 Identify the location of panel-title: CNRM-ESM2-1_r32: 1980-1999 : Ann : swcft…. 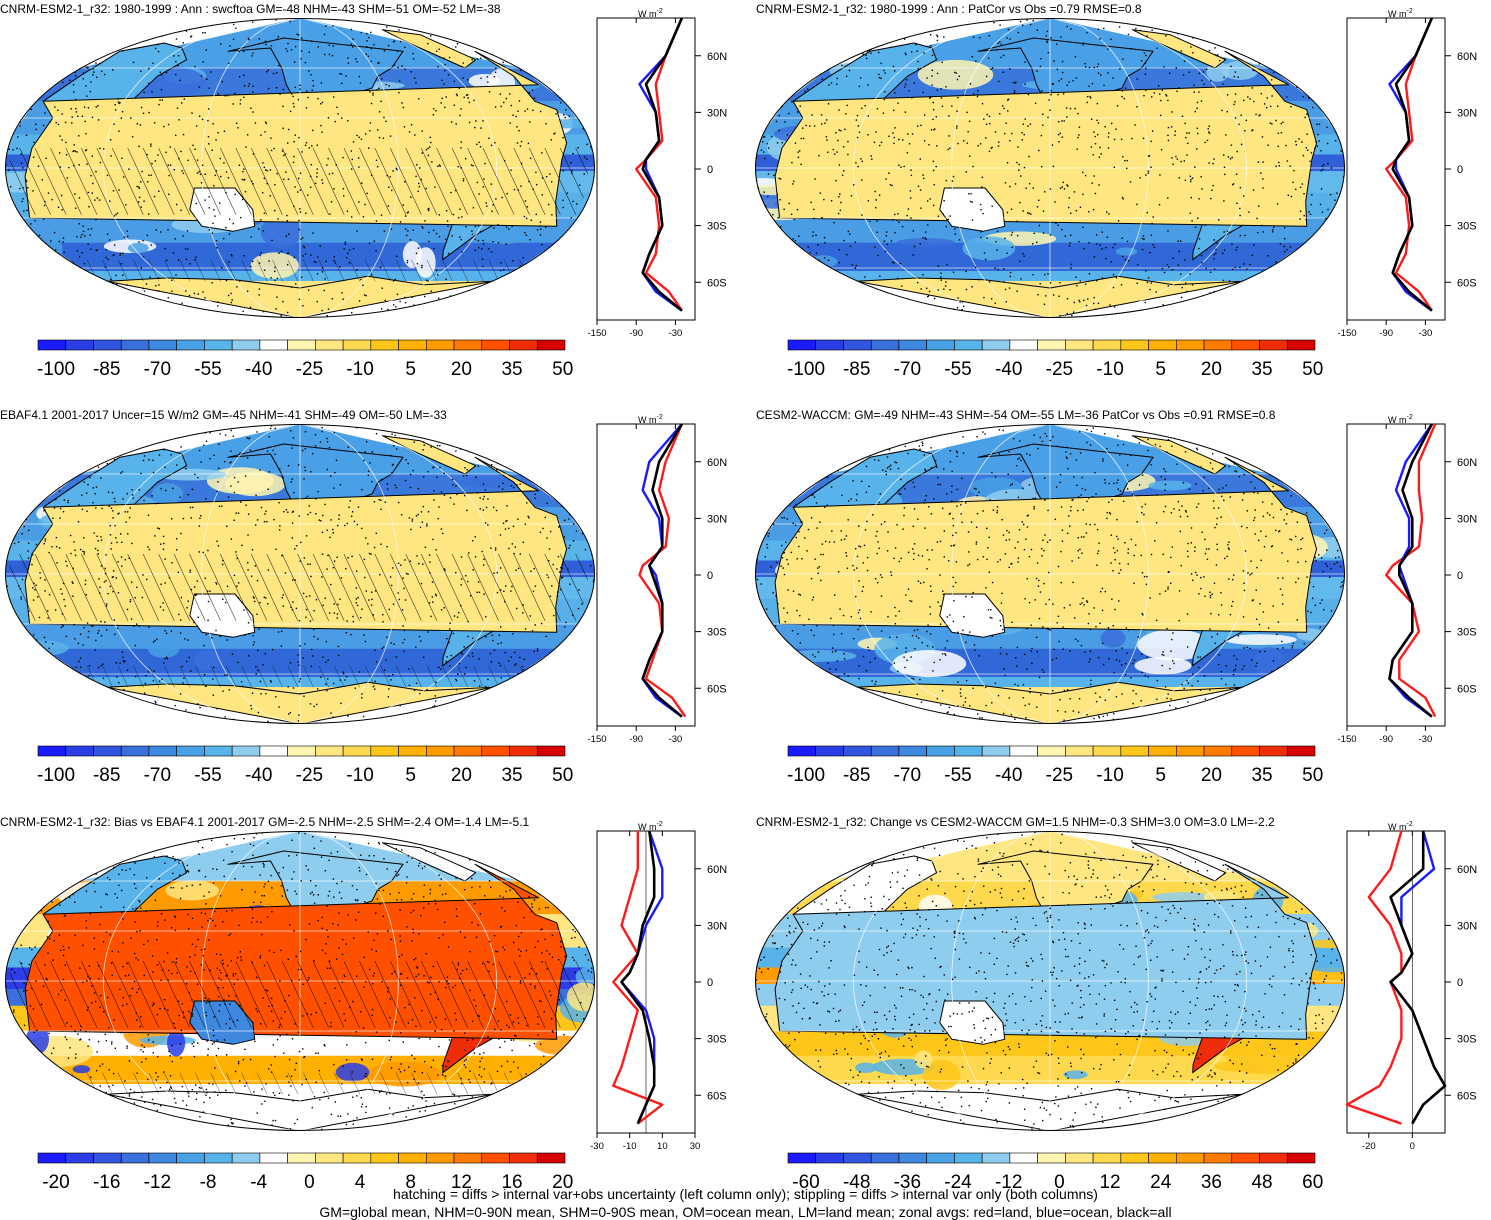
(250, 9).